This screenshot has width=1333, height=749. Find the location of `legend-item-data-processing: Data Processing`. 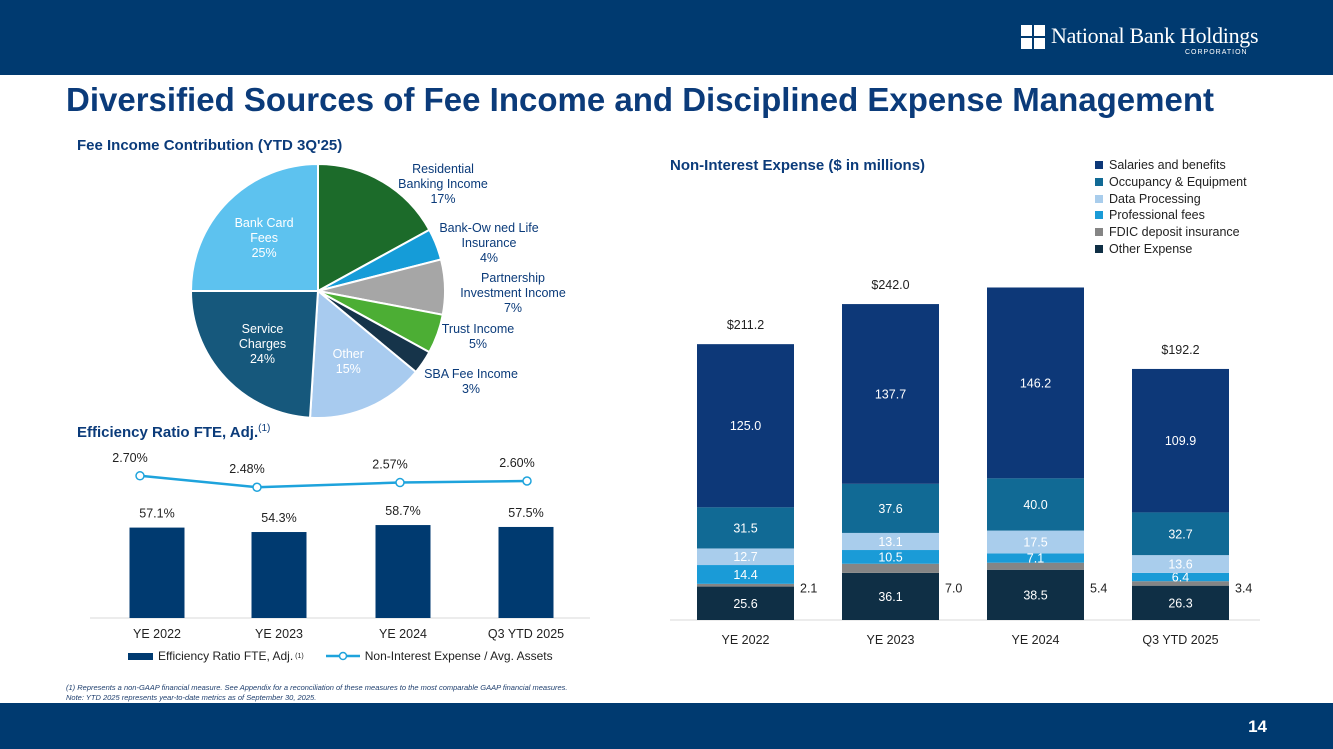

legend-item-data-processing: Data Processing is located at coordinates (1171, 198).